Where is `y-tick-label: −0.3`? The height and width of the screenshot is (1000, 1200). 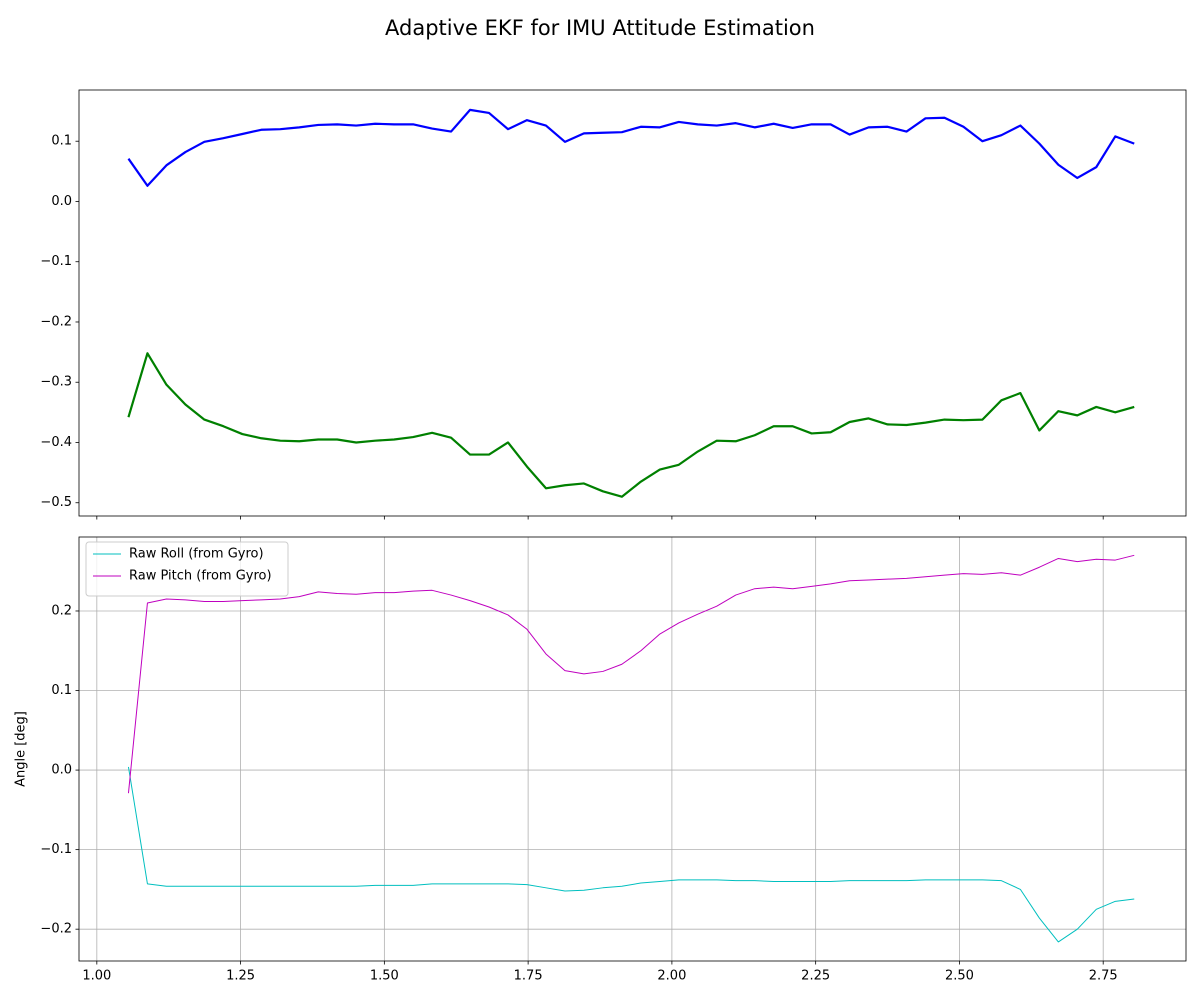 y-tick-label: −0.3 is located at coordinates (56, 382).